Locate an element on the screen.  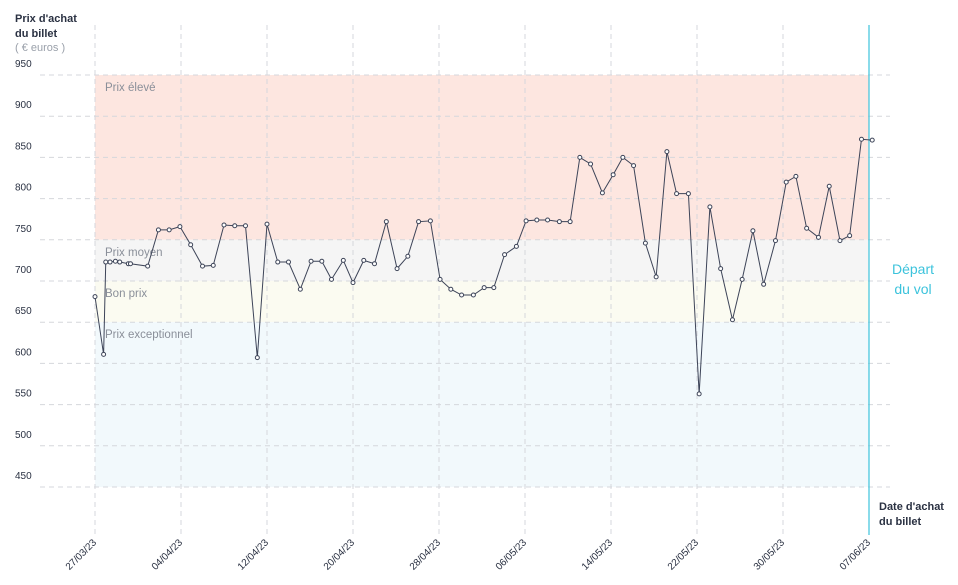
x-tick-label: 20/04/23 is located at coordinates (340, 555).